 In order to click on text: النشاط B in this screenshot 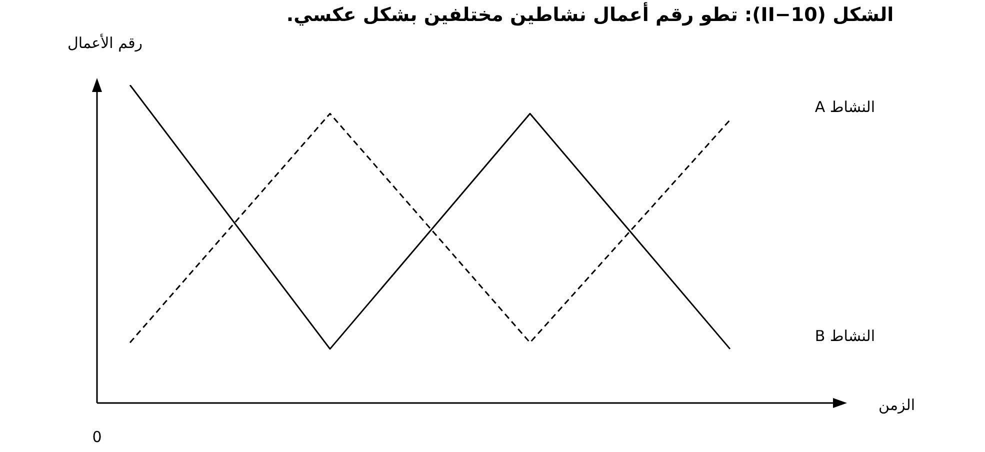, I will do `click(844, 335)`.